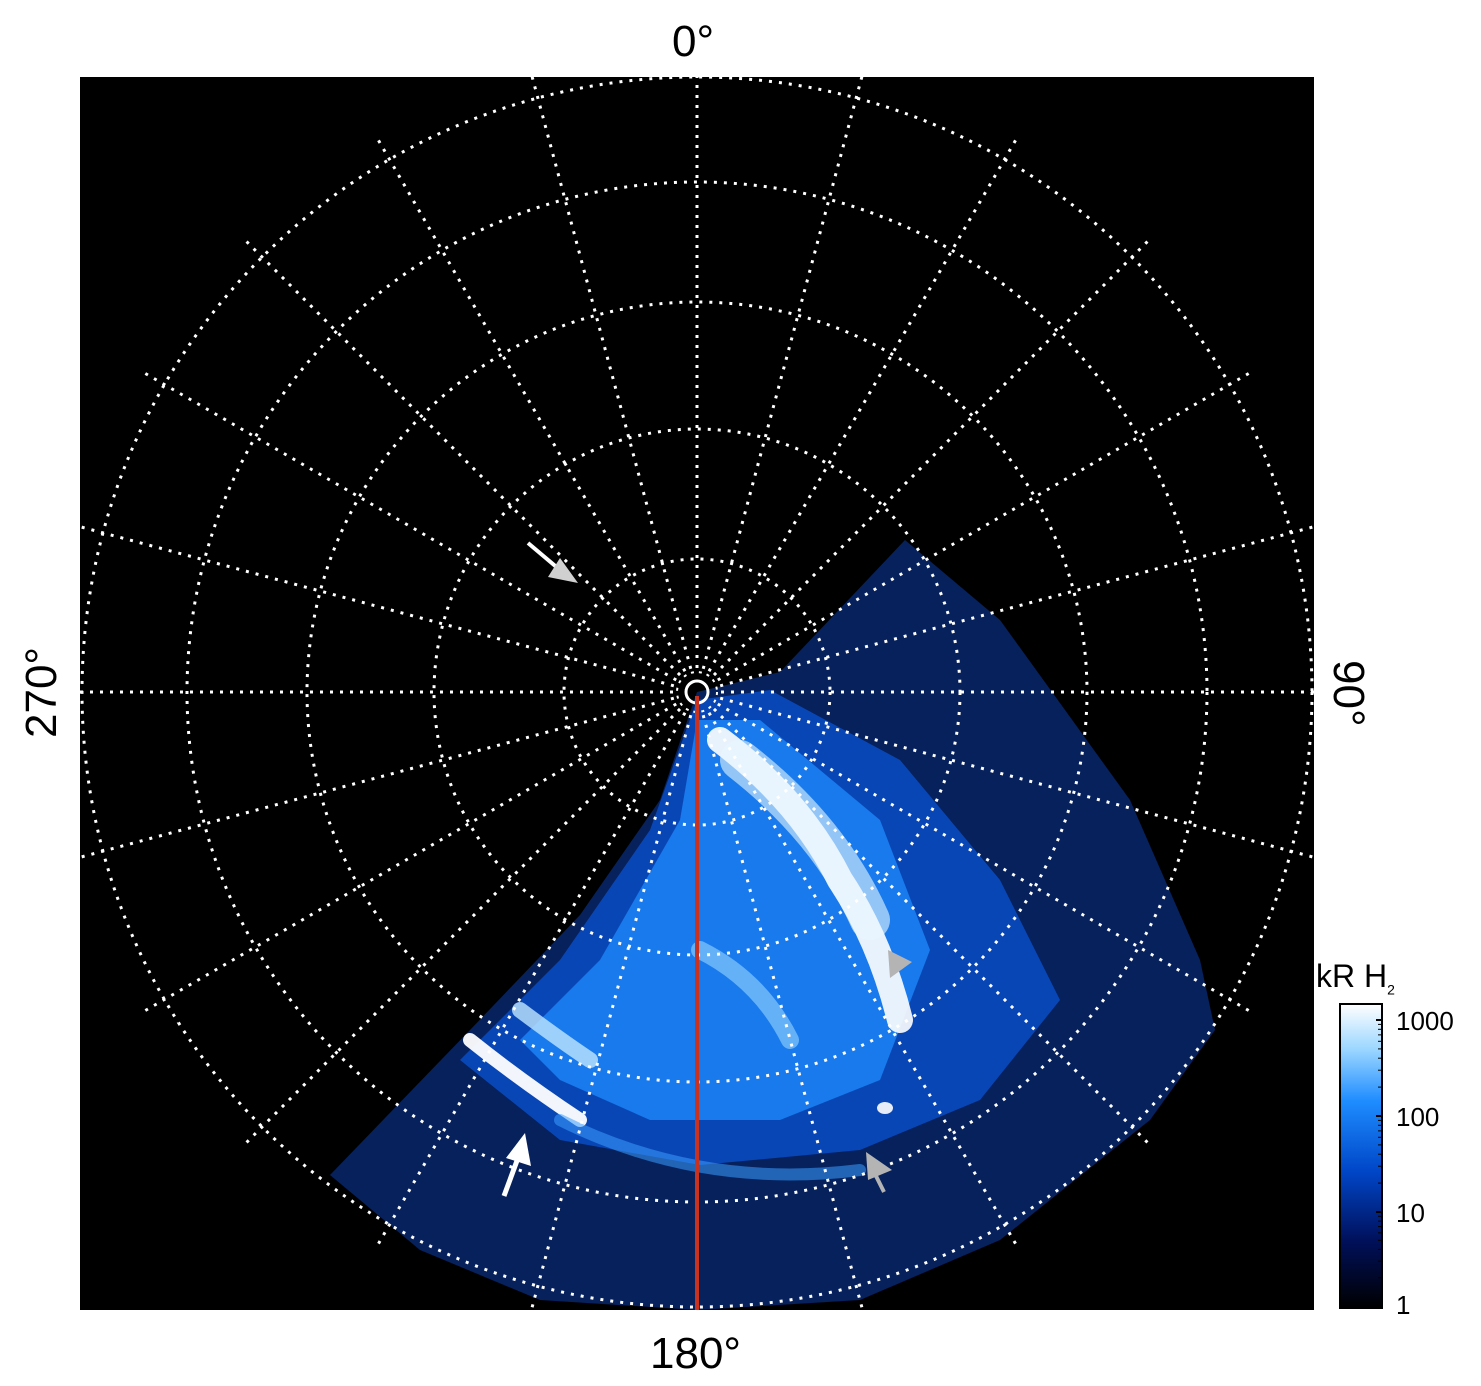  Describe the element at coordinates (1391, 989) in the screenshot. I see `colorbar-title-subscript: 2` at that location.